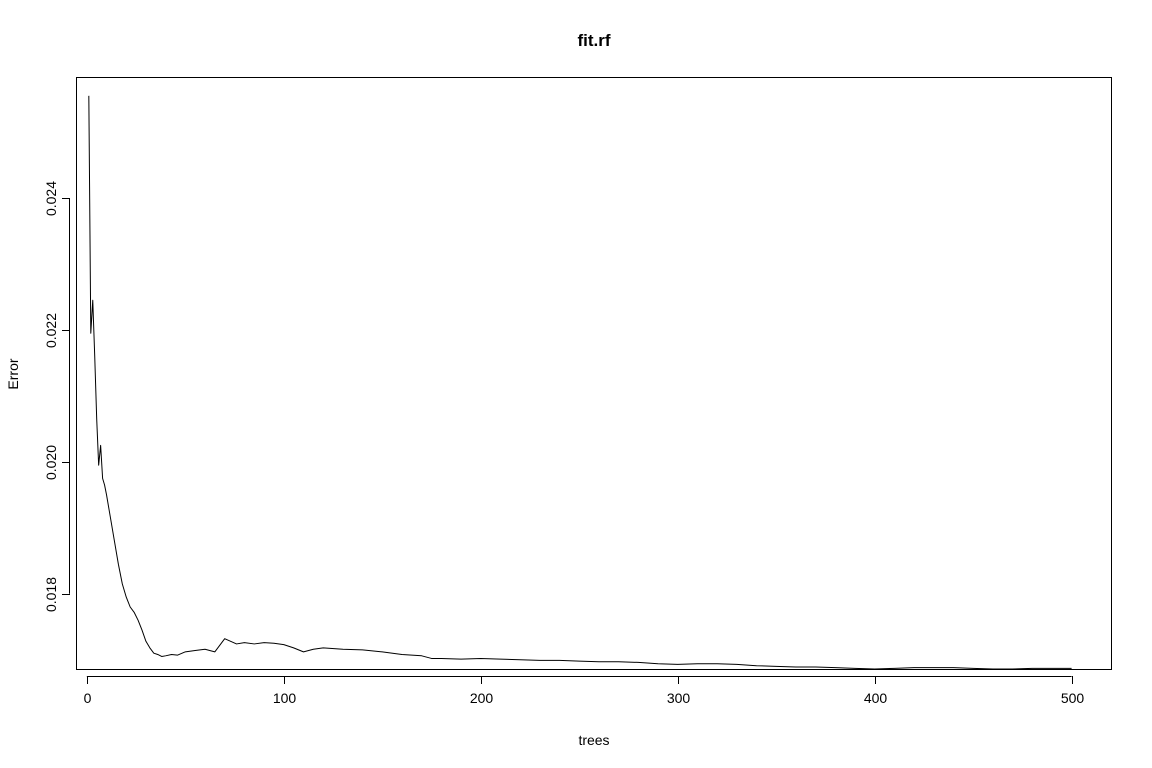  I want to click on y-axis: 0.018 0.020 0.022 0.024, so click(56, 396).